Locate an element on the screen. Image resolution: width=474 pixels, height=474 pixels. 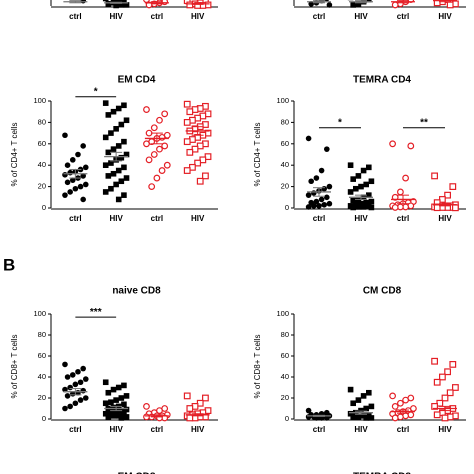
y-tick-label: 40 is located at coordinates (285, 376).